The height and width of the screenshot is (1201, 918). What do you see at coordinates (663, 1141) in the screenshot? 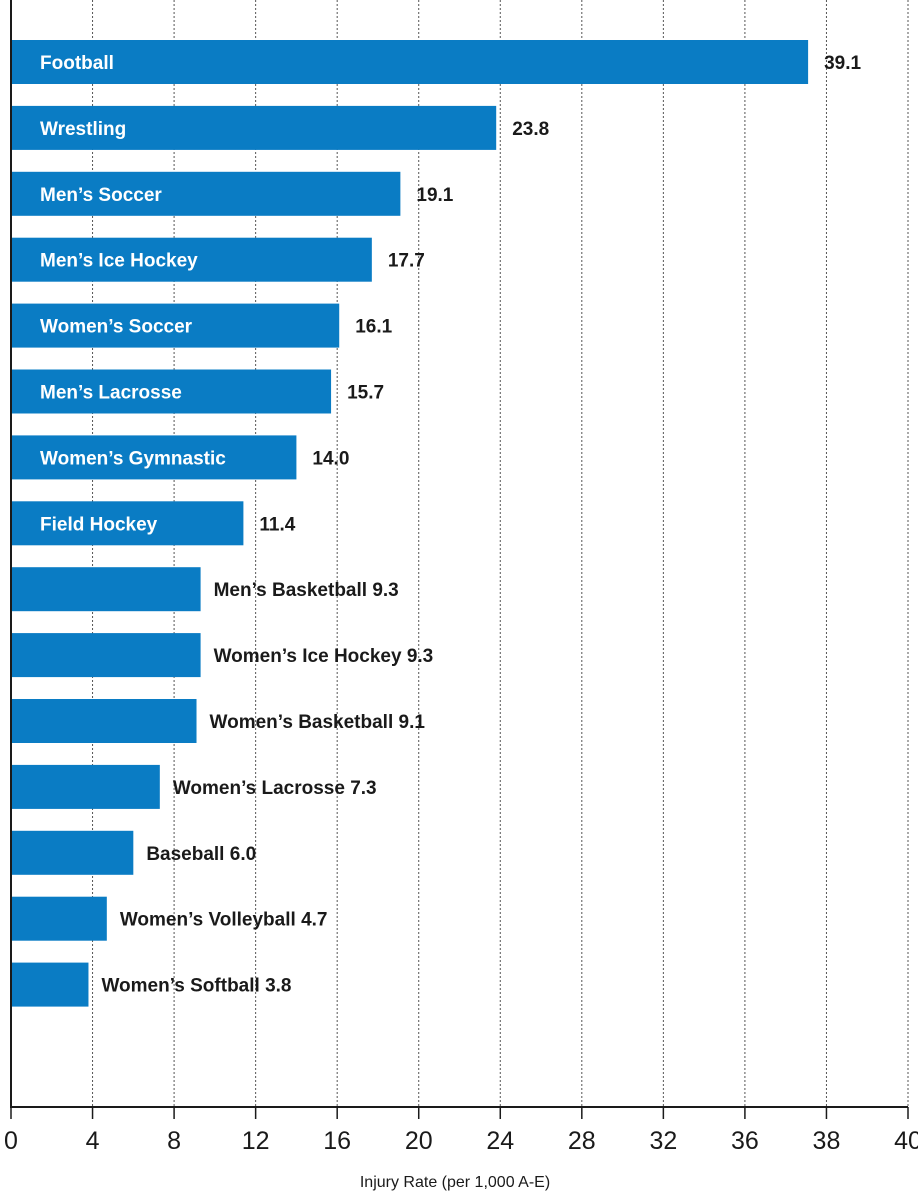
I see `x-tick-label: 32` at bounding box center [663, 1141].